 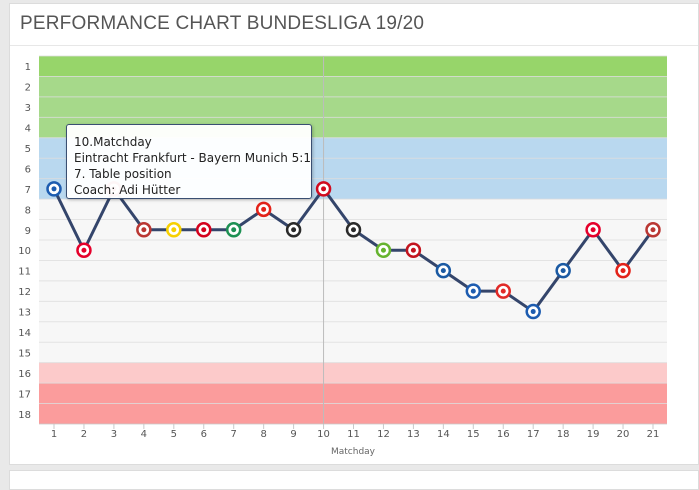 What do you see at coordinates (174, 434) in the screenshot?
I see `x-tick-label: 5` at bounding box center [174, 434].